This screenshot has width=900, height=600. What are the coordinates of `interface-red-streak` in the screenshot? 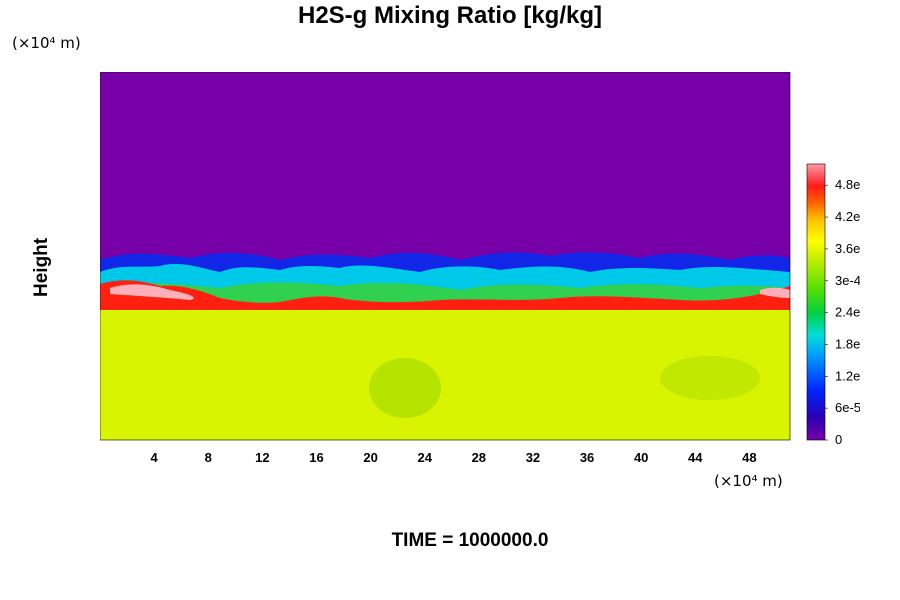 It's located at (445, 295).